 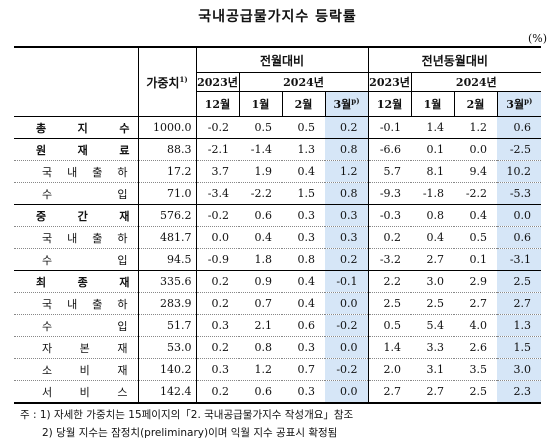 What do you see at coordinates (390, 127) in the screenshot?
I see `value-cell: -0.1` at bounding box center [390, 127].